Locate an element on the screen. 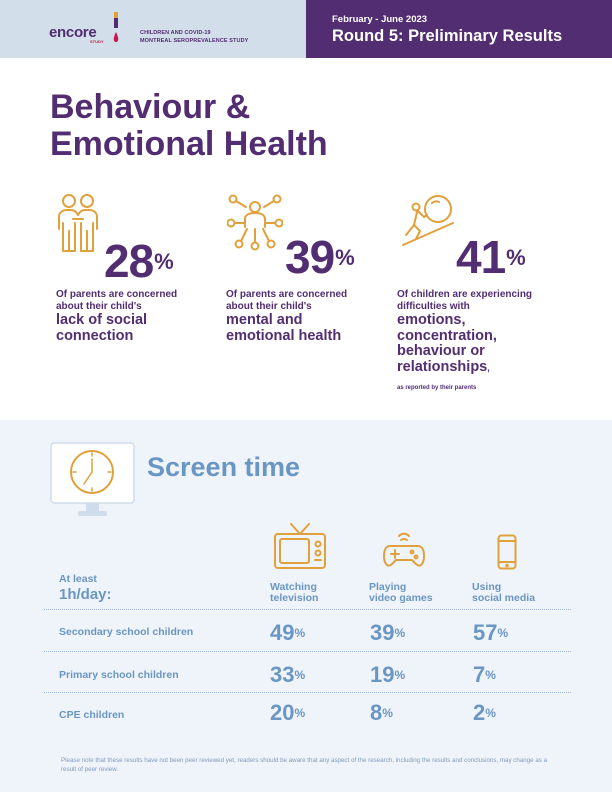 The width and height of the screenshot is (612, 792). row-secondary-video-games: 39% is located at coordinates (387, 633).